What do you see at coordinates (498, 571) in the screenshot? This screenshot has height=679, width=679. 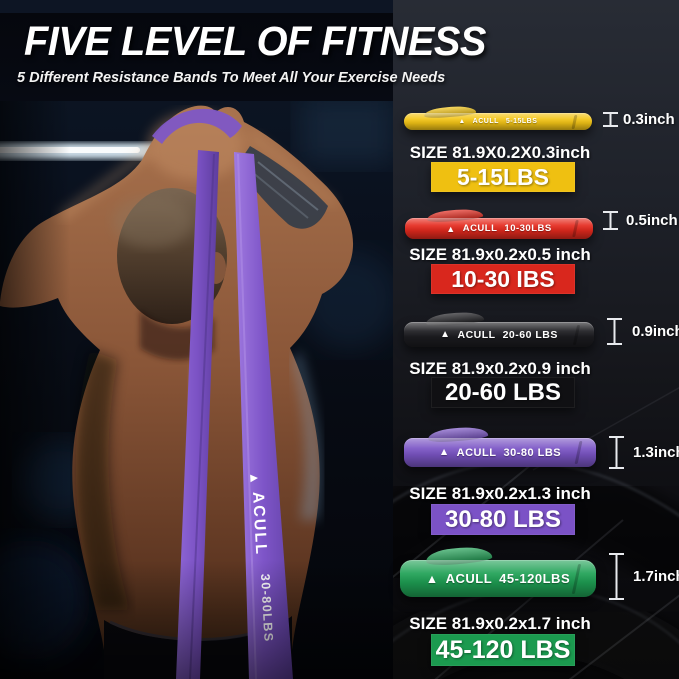 I see `resistance-band-graphic: ▲ ACULL 45-120LBS` at bounding box center [498, 571].